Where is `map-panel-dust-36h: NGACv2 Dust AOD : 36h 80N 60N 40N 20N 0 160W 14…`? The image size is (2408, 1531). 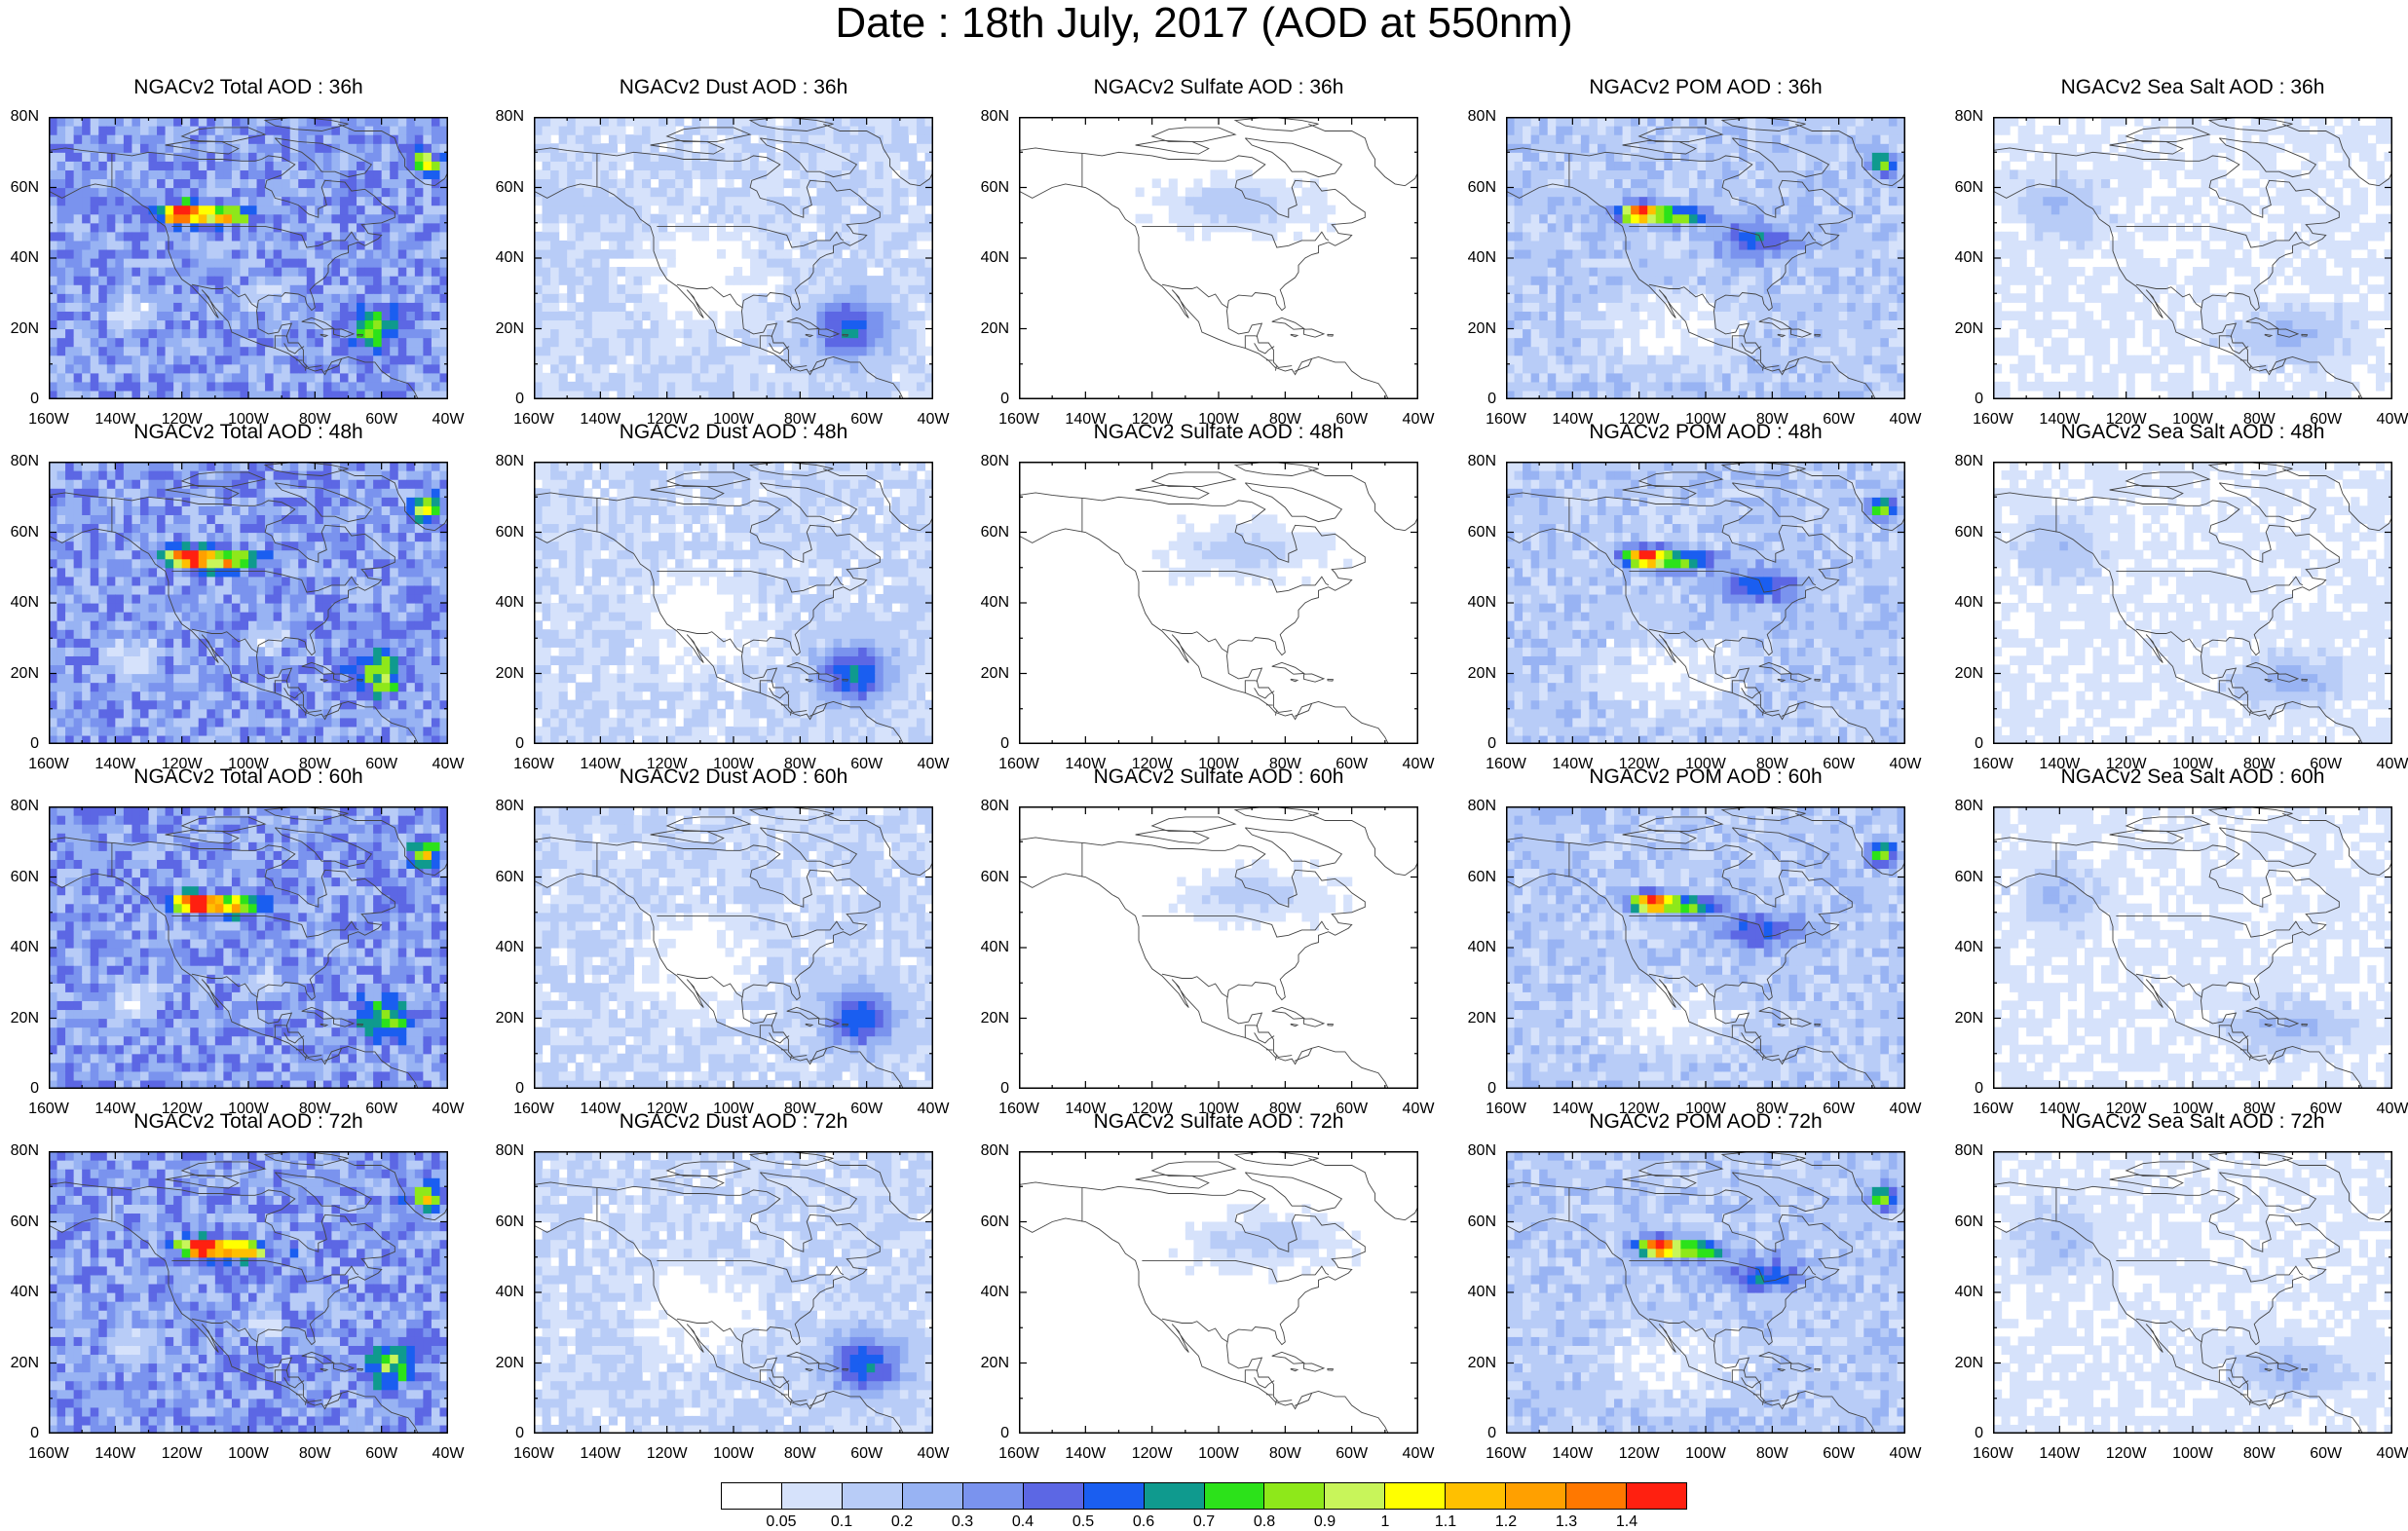
map-panel-dust-36h: NGACv2 Dust AOD : 36h 80N 60N 40N 20N 0 160W 14… is located at coordinates (723, 252).